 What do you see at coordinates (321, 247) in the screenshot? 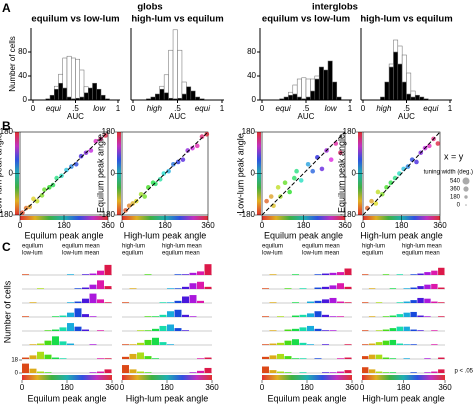
I see `legend-label: equilum mean` at bounding box center [321, 247].